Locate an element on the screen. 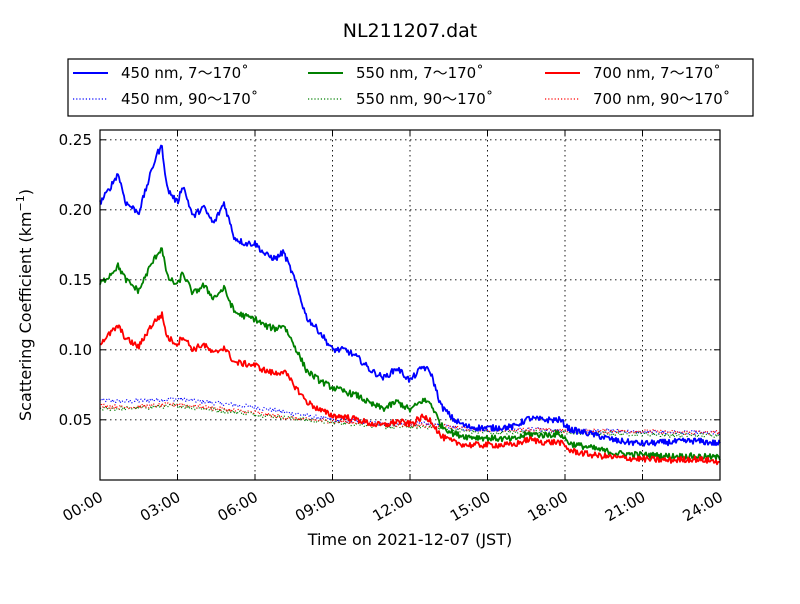 Image resolution: width=800 pixels, height=604 pixels. legend-label-2: 700 nm, 7～170˚ is located at coordinates (657, 73).